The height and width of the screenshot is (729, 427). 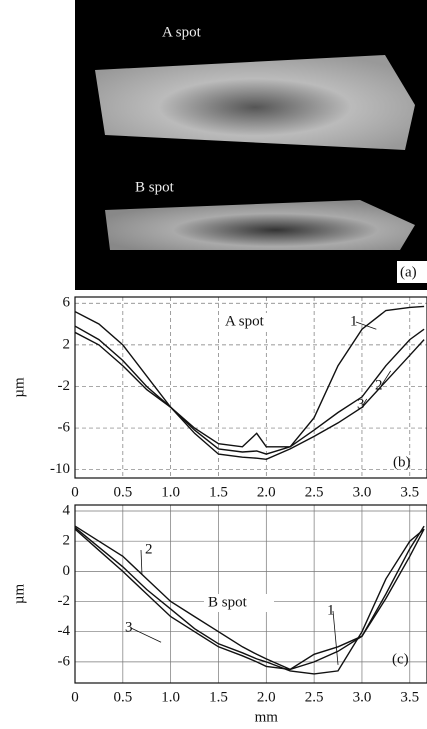 What do you see at coordinates (64, 631) in the screenshot?
I see `y-tick-label: -4` at bounding box center [64, 631].